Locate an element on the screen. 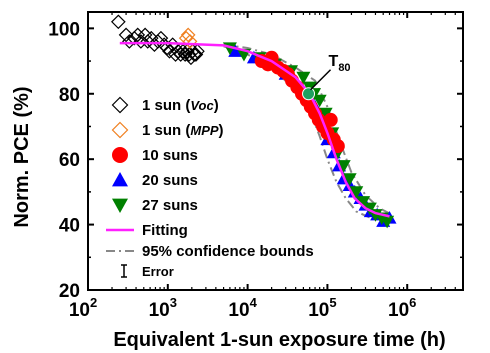 The image size is (490, 353). y-tick-label: 100 is located at coordinates (64, 29).